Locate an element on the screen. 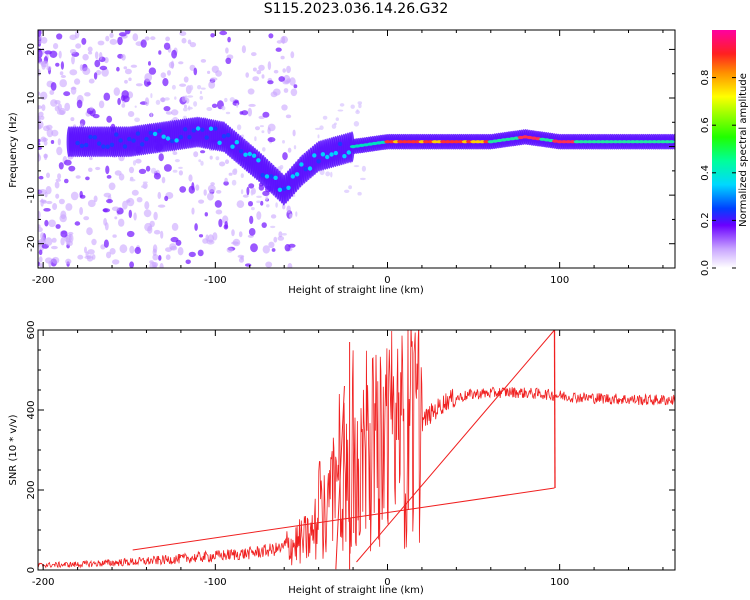 Image resolution: width=750 pixels, height=600 pixels. snr-spike is located at coordinates (340, 477).